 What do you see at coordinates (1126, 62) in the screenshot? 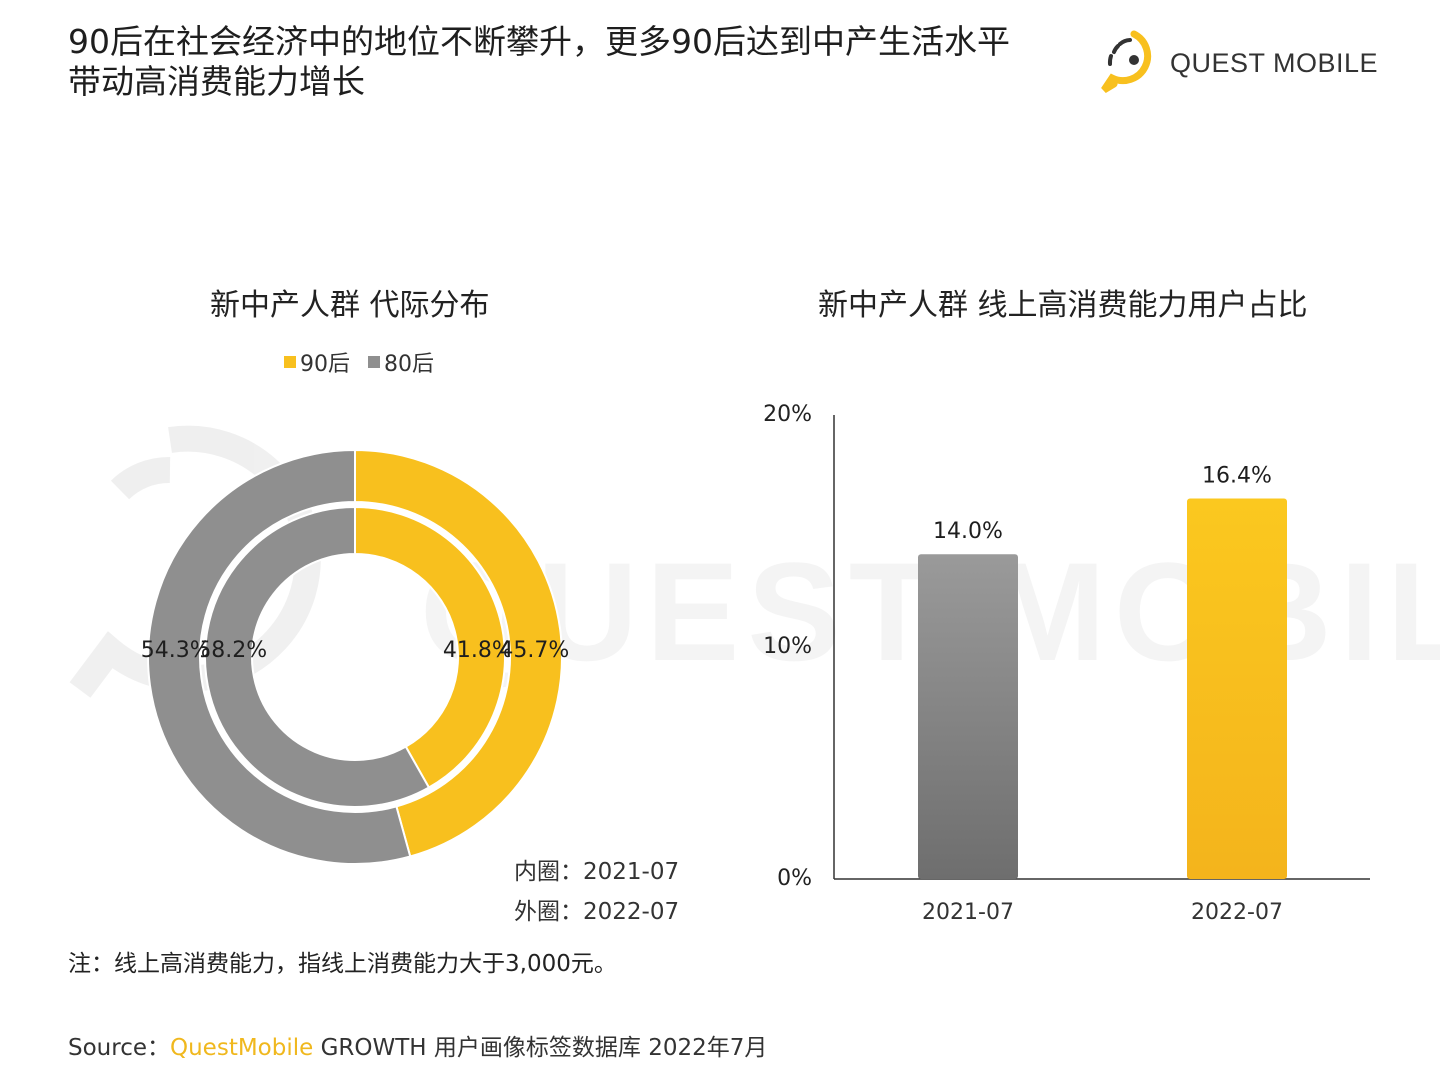
I see `questmobile-logo-icon` at bounding box center [1126, 62].